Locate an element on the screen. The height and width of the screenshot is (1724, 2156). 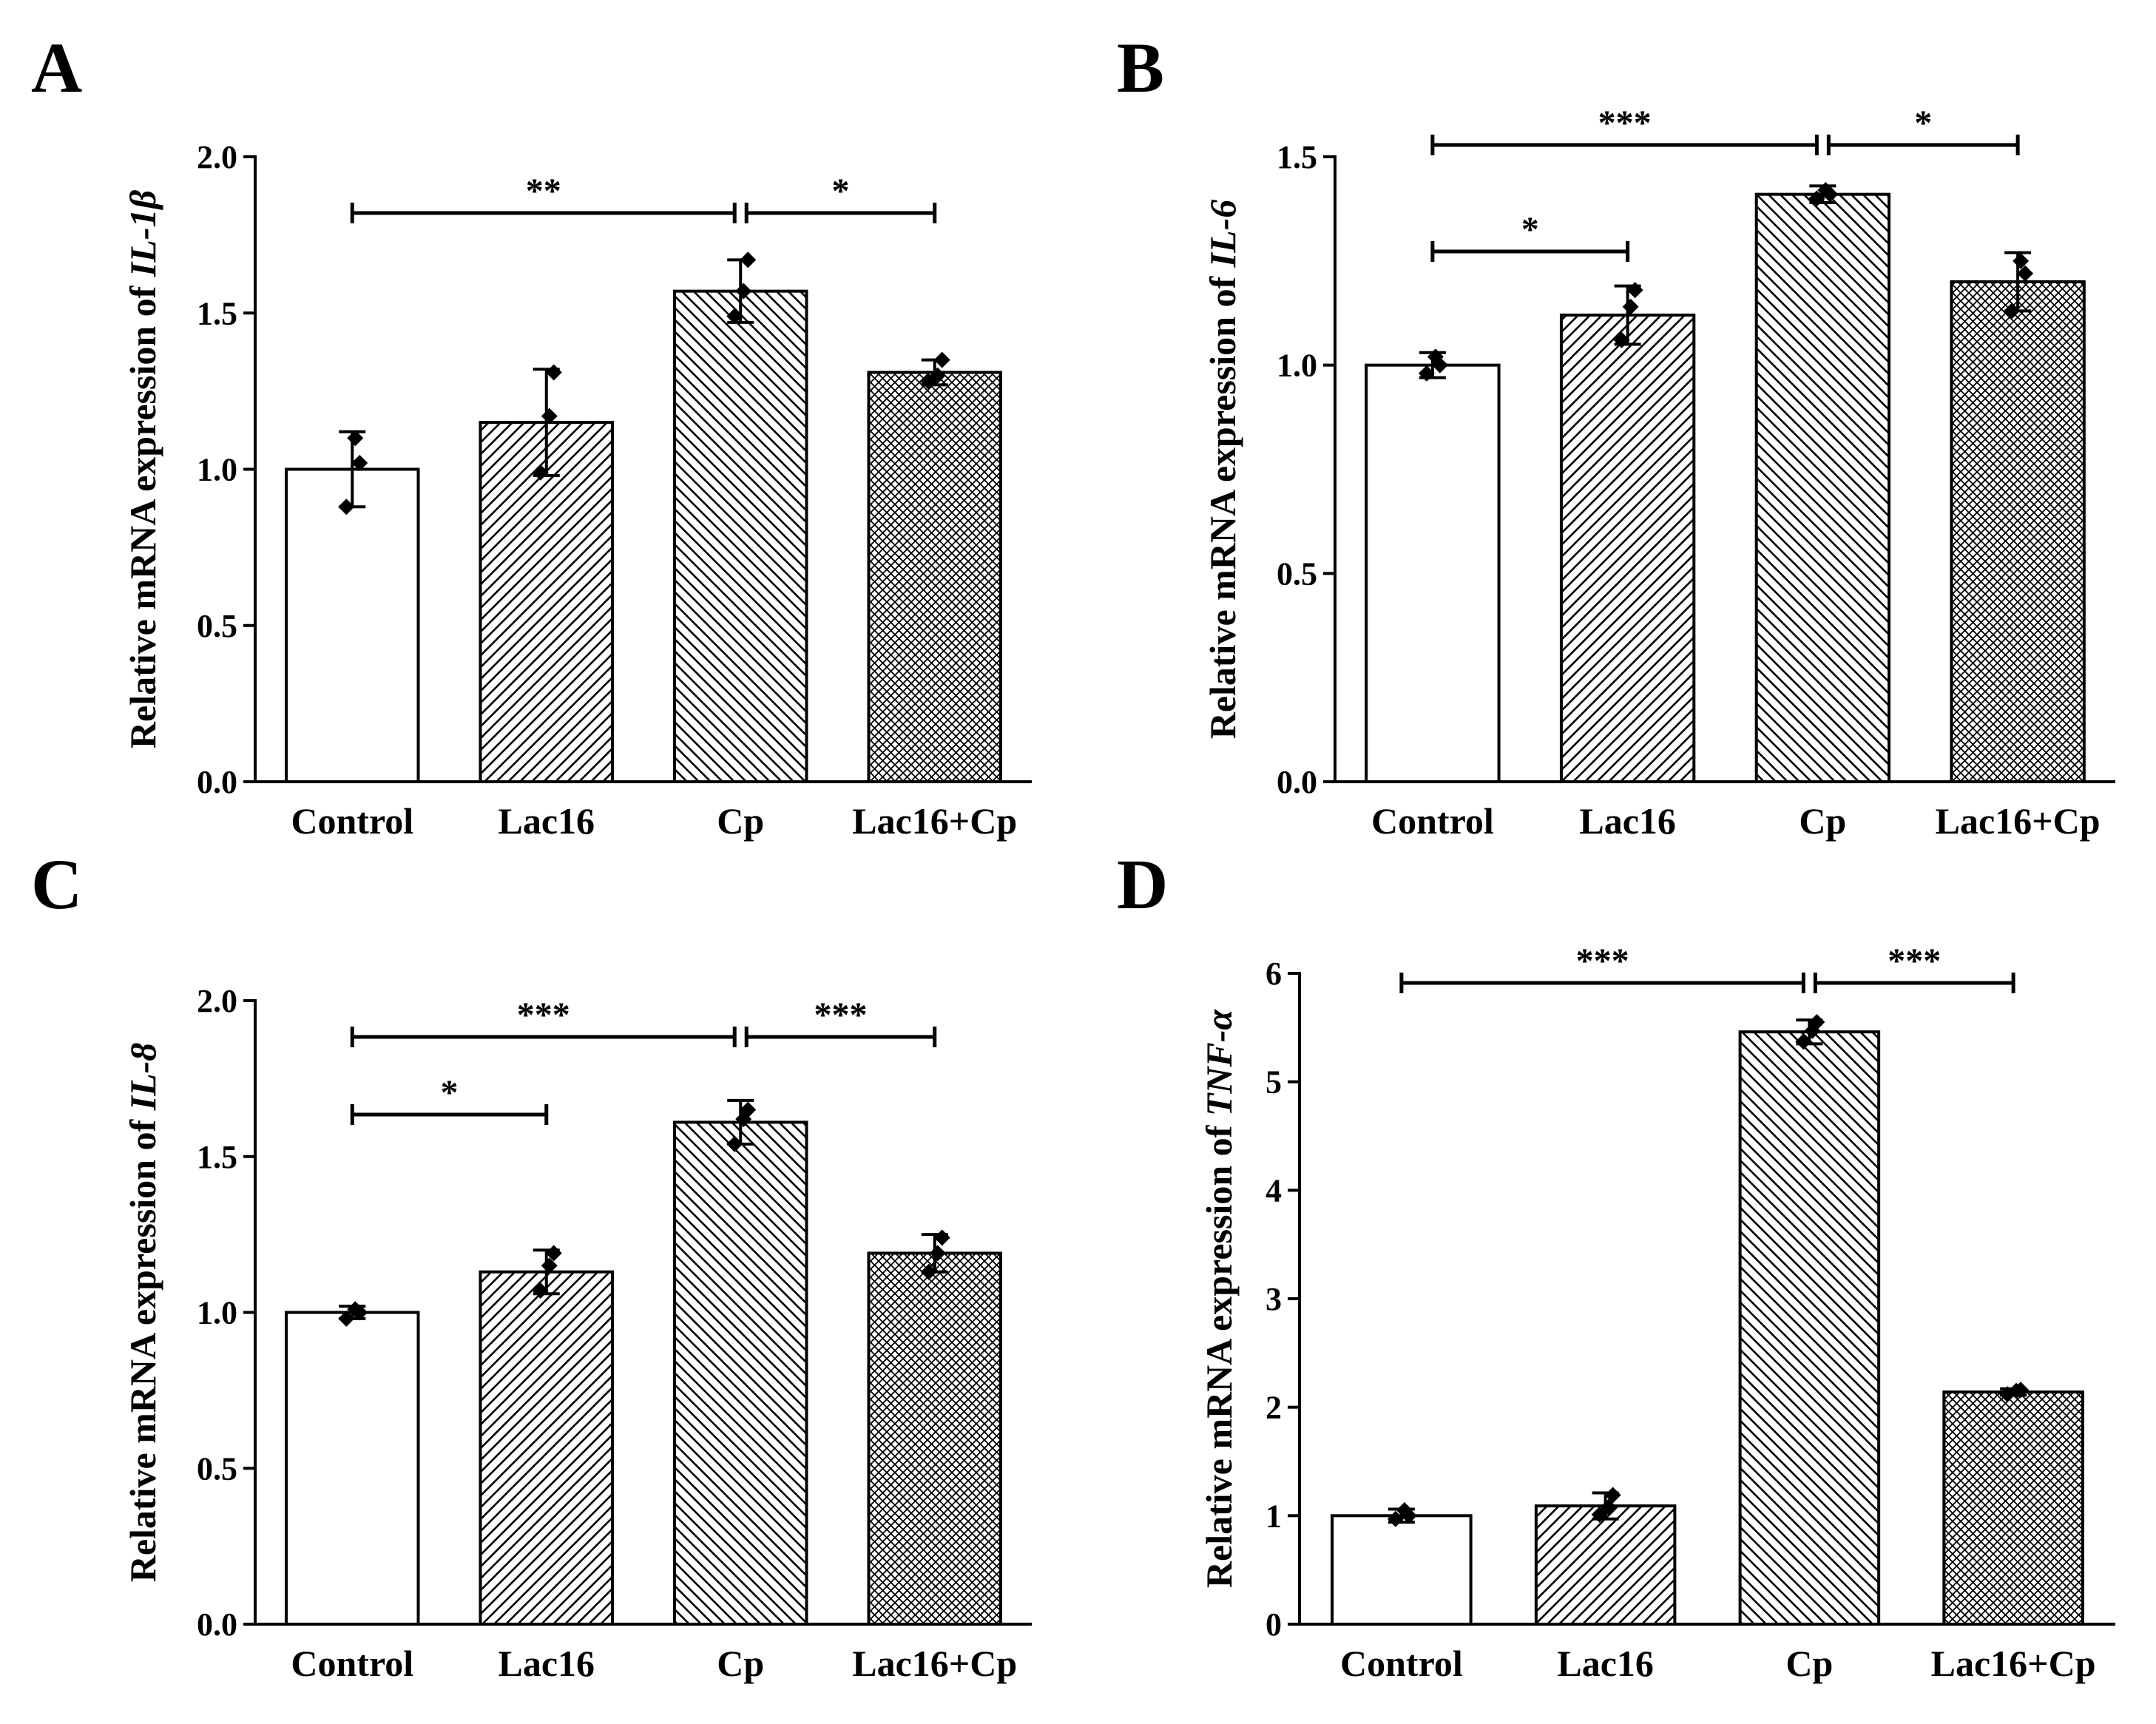
significance-label: ** is located at coordinates (543, 191).